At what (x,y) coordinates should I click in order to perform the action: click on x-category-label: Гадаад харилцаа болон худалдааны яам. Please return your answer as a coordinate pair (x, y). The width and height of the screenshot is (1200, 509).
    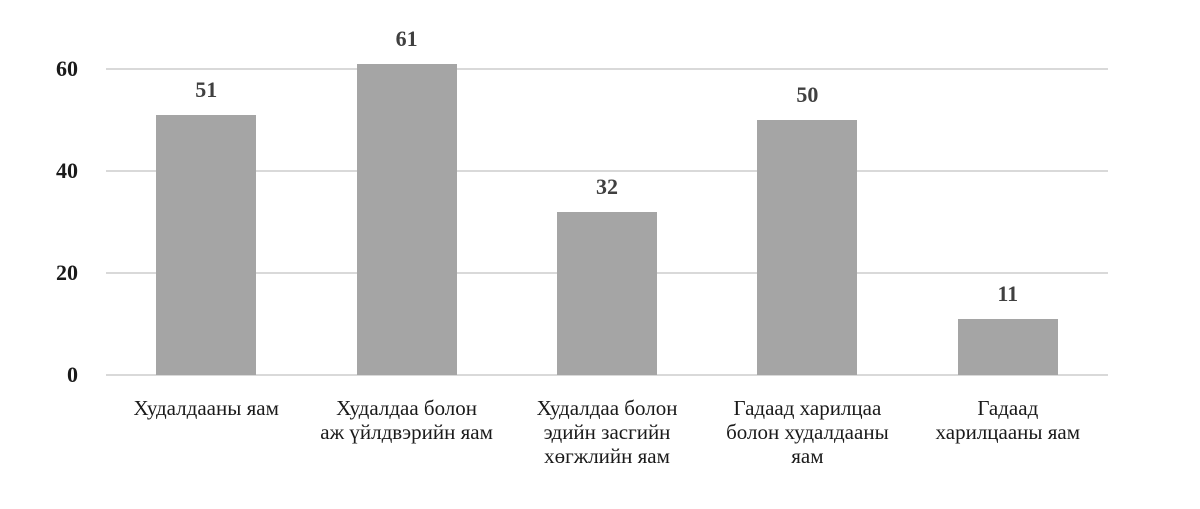
    Looking at the image, I should click on (807, 432).